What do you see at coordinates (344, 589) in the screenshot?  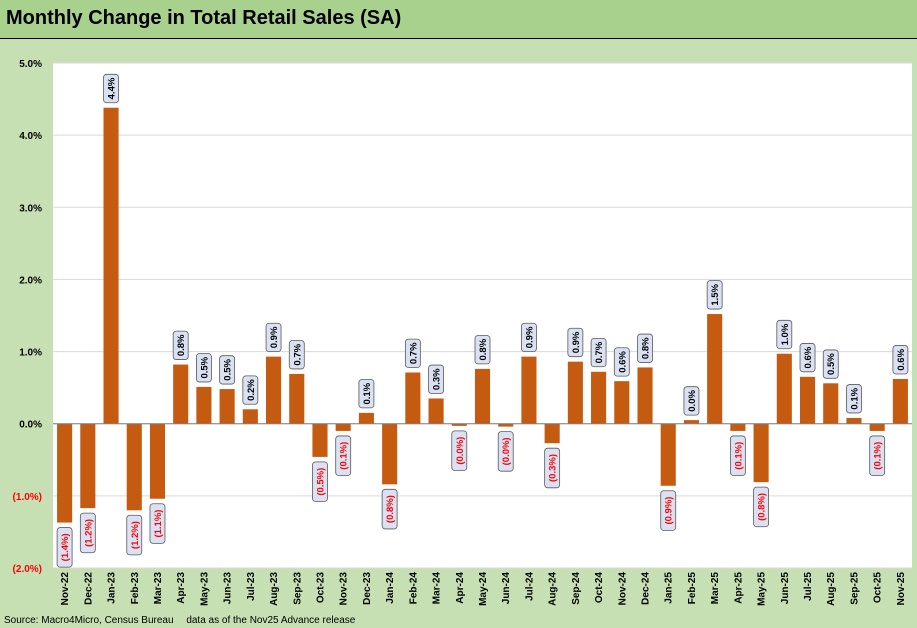 I see `x-tick-label: Nov-23` at bounding box center [344, 589].